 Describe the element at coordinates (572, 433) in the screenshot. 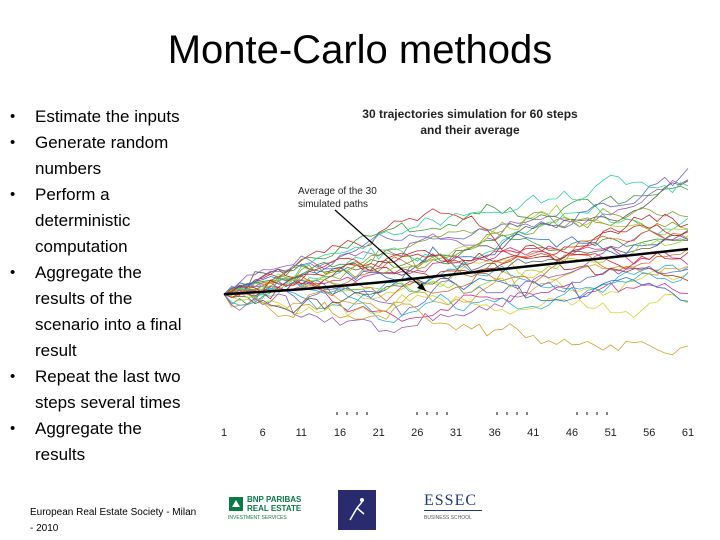

I see `x-tick-label: 46` at that location.